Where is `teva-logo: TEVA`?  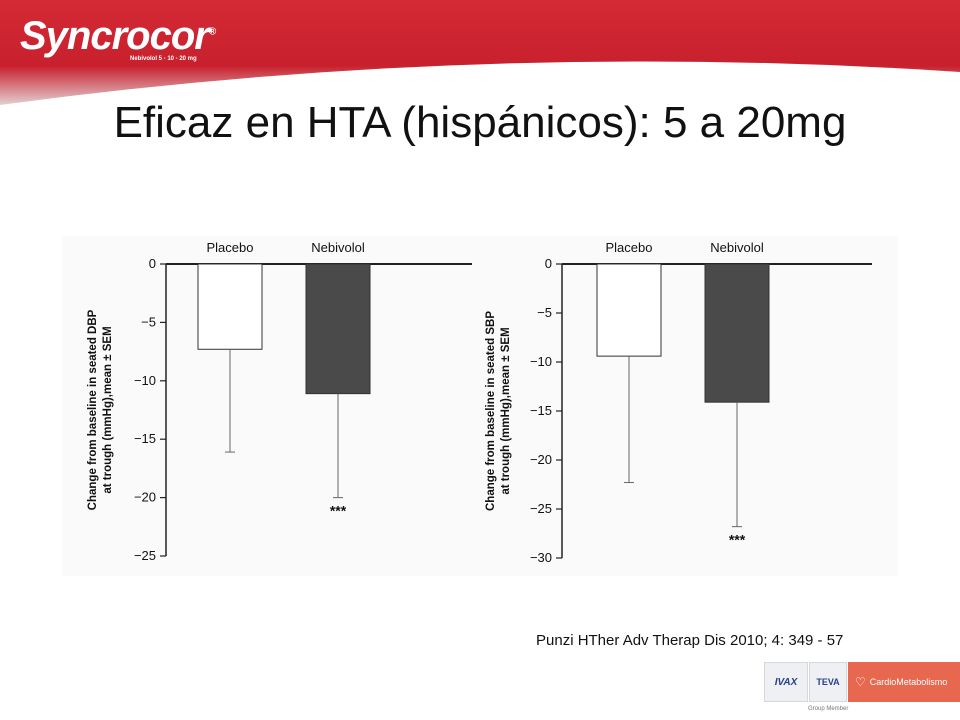
teva-logo: TEVA is located at coordinates (828, 682).